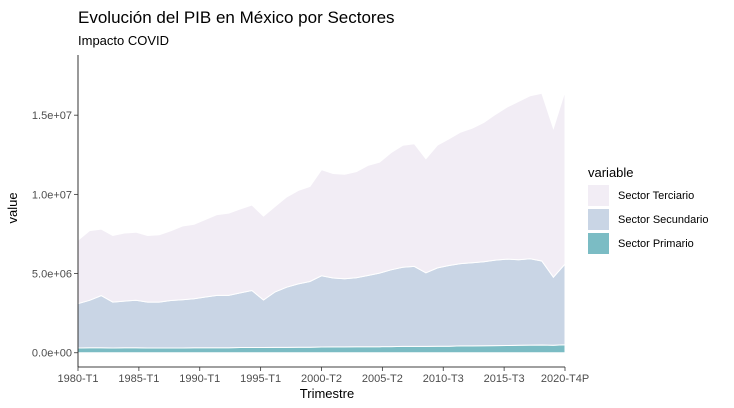 The height and width of the screenshot is (408, 734). I want to click on y-axis-title: value, so click(12, 207).